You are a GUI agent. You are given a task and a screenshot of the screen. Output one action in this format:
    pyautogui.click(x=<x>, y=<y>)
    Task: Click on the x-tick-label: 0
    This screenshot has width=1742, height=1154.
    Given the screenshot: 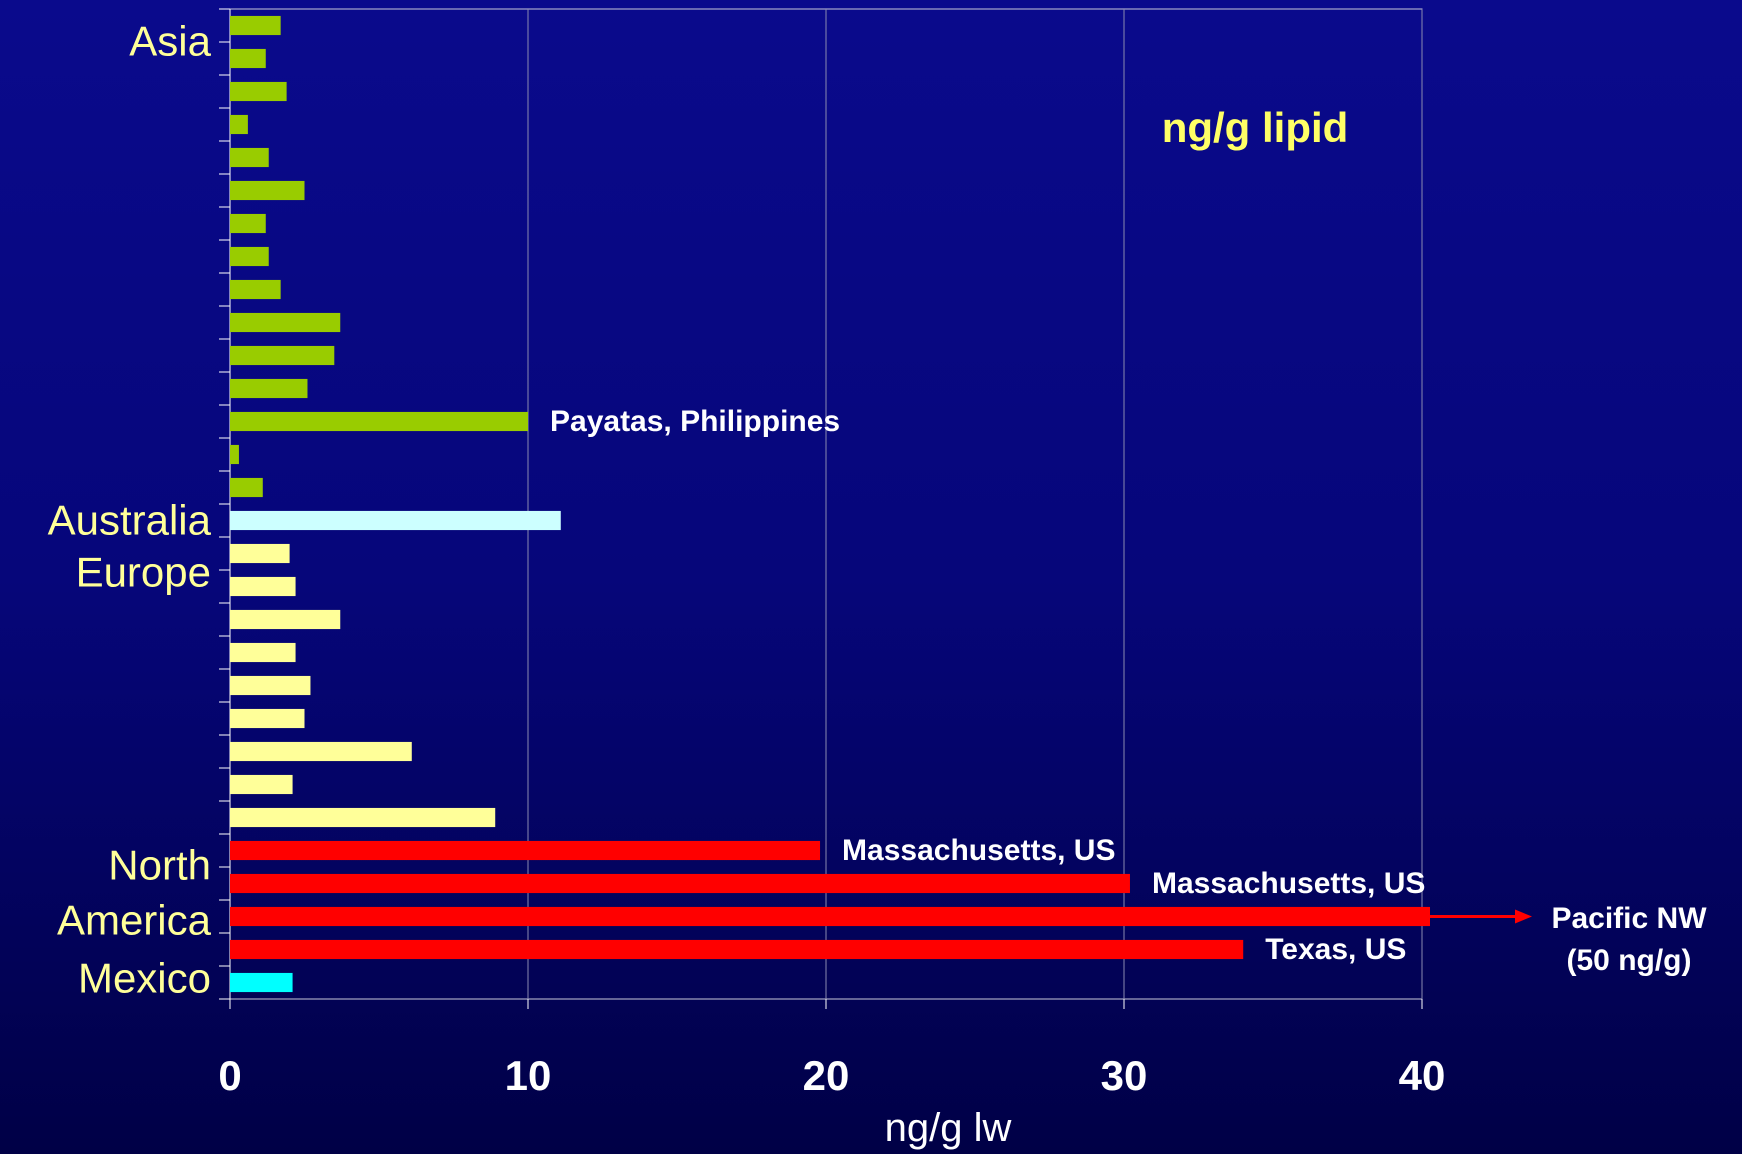 What is the action you would take?
    pyautogui.click(x=230, y=1075)
    